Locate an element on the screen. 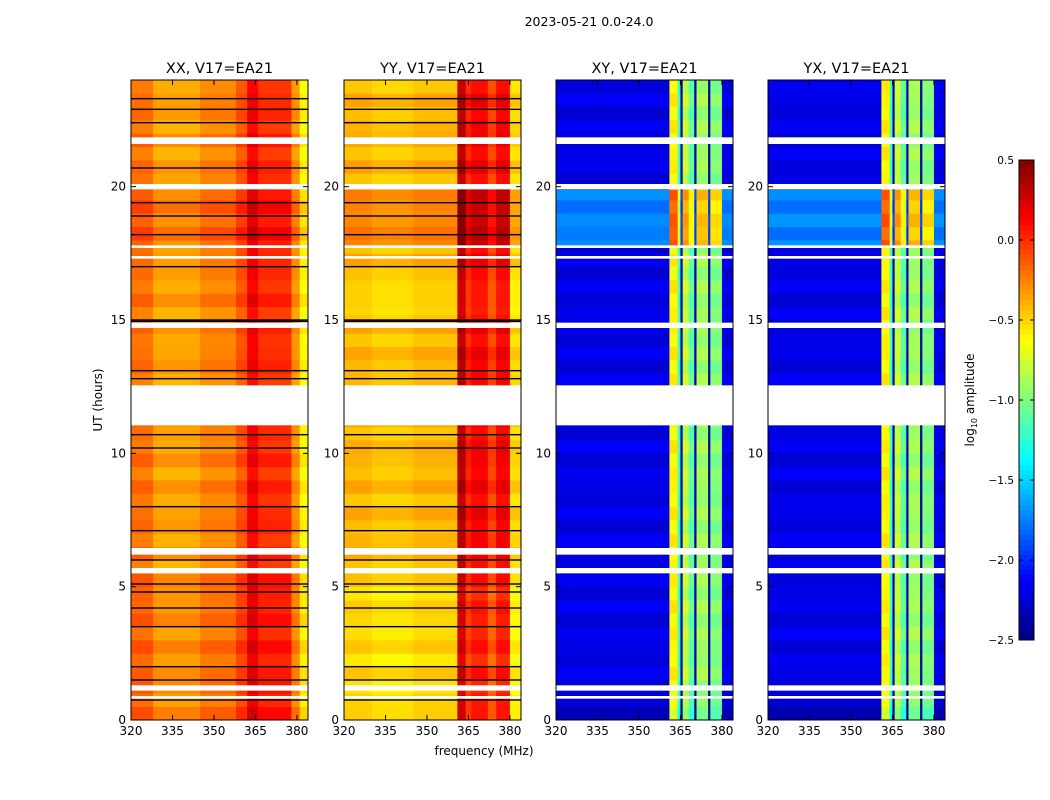 The height and width of the screenshot is (800, 1050). panel-title: YX, V17=EA21 is located at coordinates (855, 69).